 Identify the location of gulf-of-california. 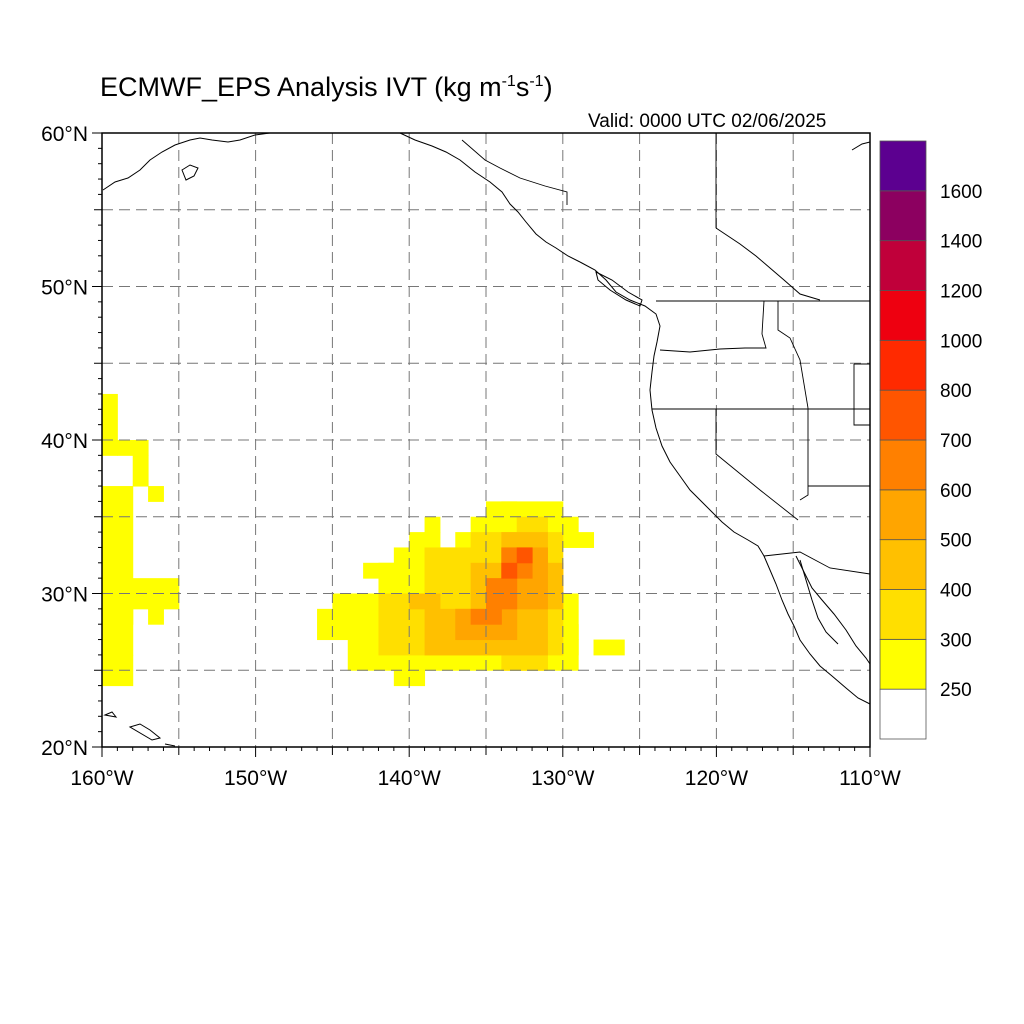
(833, 610).